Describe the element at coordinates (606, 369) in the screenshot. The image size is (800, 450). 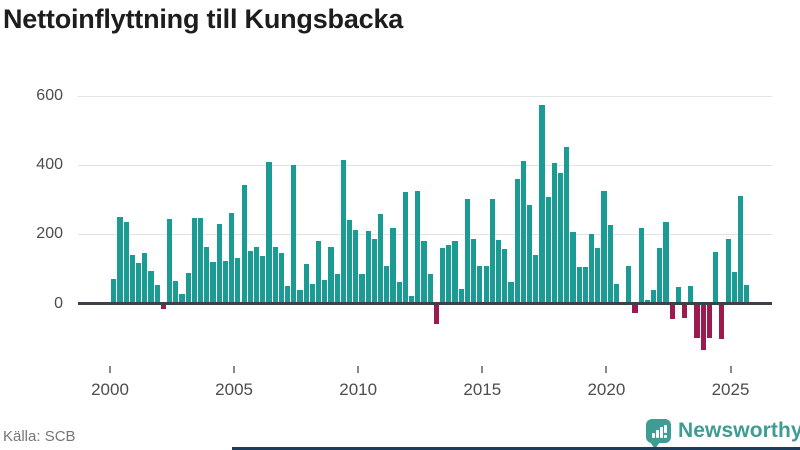
I see `x-tick-2020` at that location.